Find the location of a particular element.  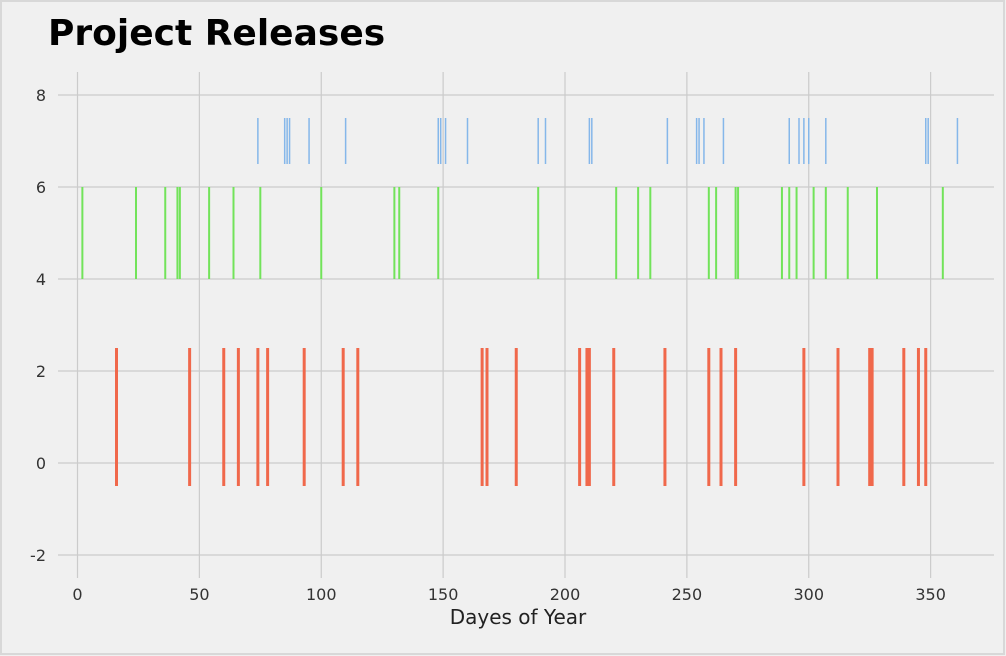

x-tick-label: 150 is located at coordinates (443, 594).